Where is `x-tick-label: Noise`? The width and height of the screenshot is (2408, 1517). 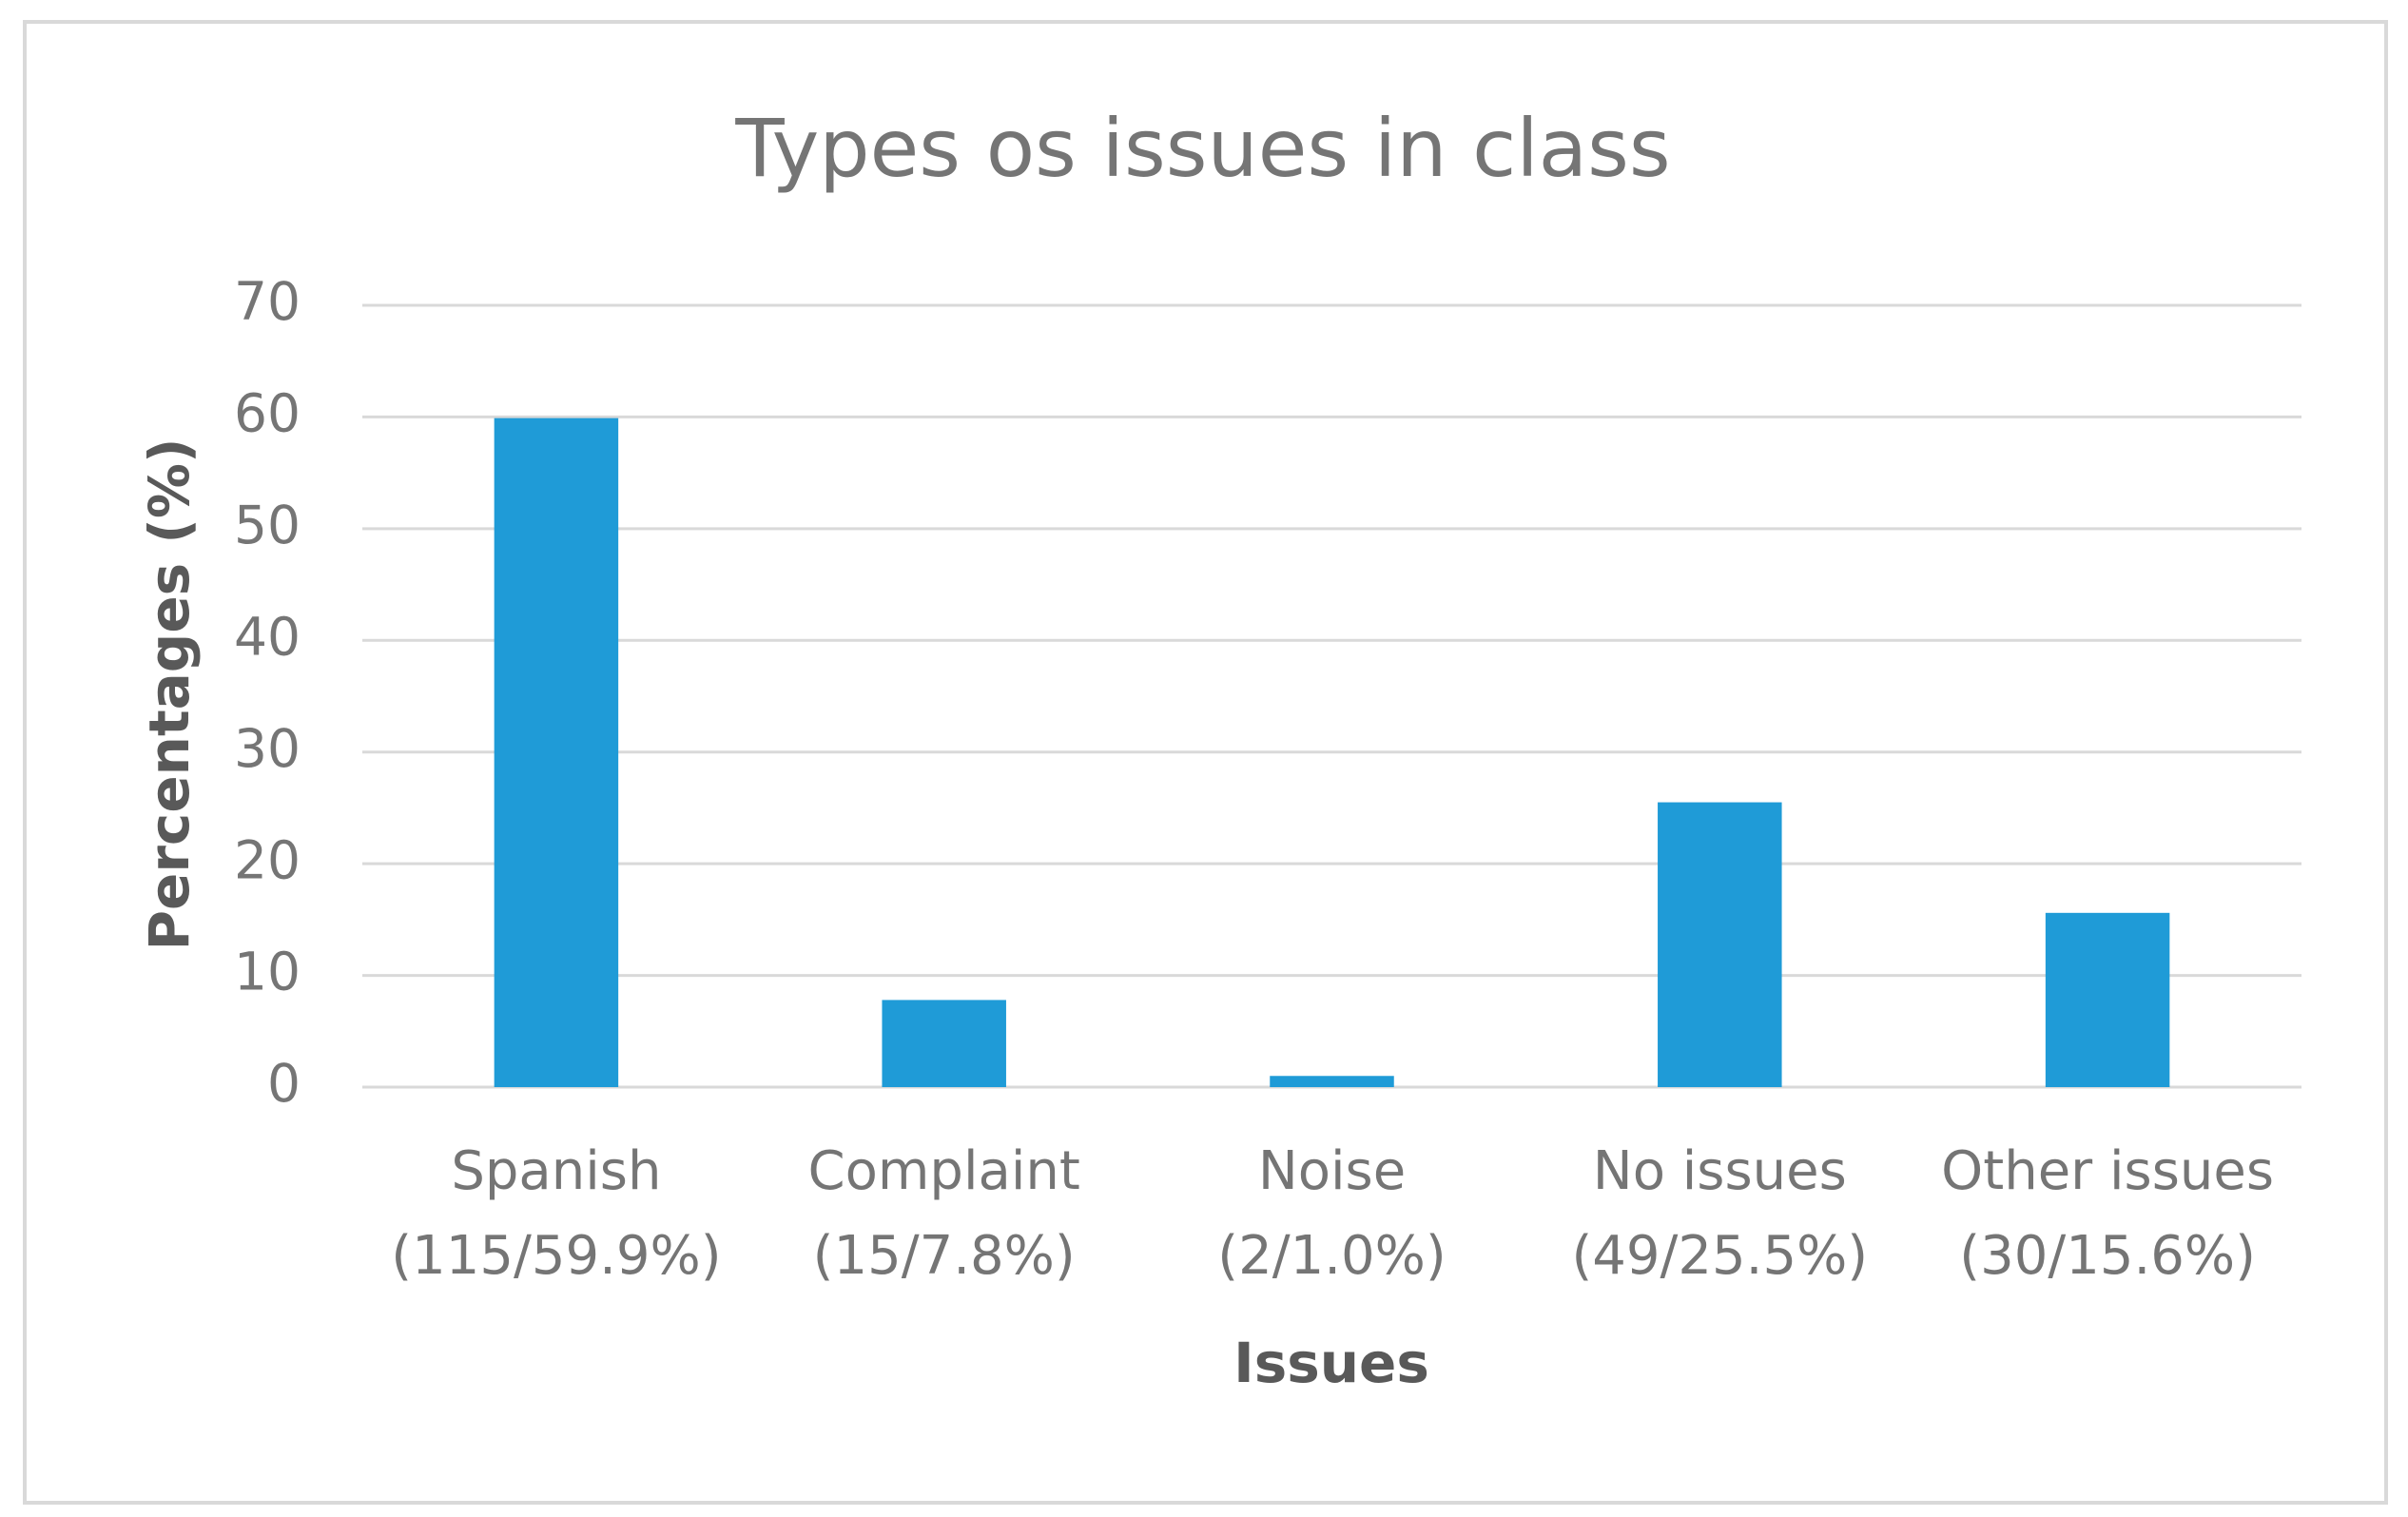
x-tick-label: Noise is located at coordinates (1332, 1171).